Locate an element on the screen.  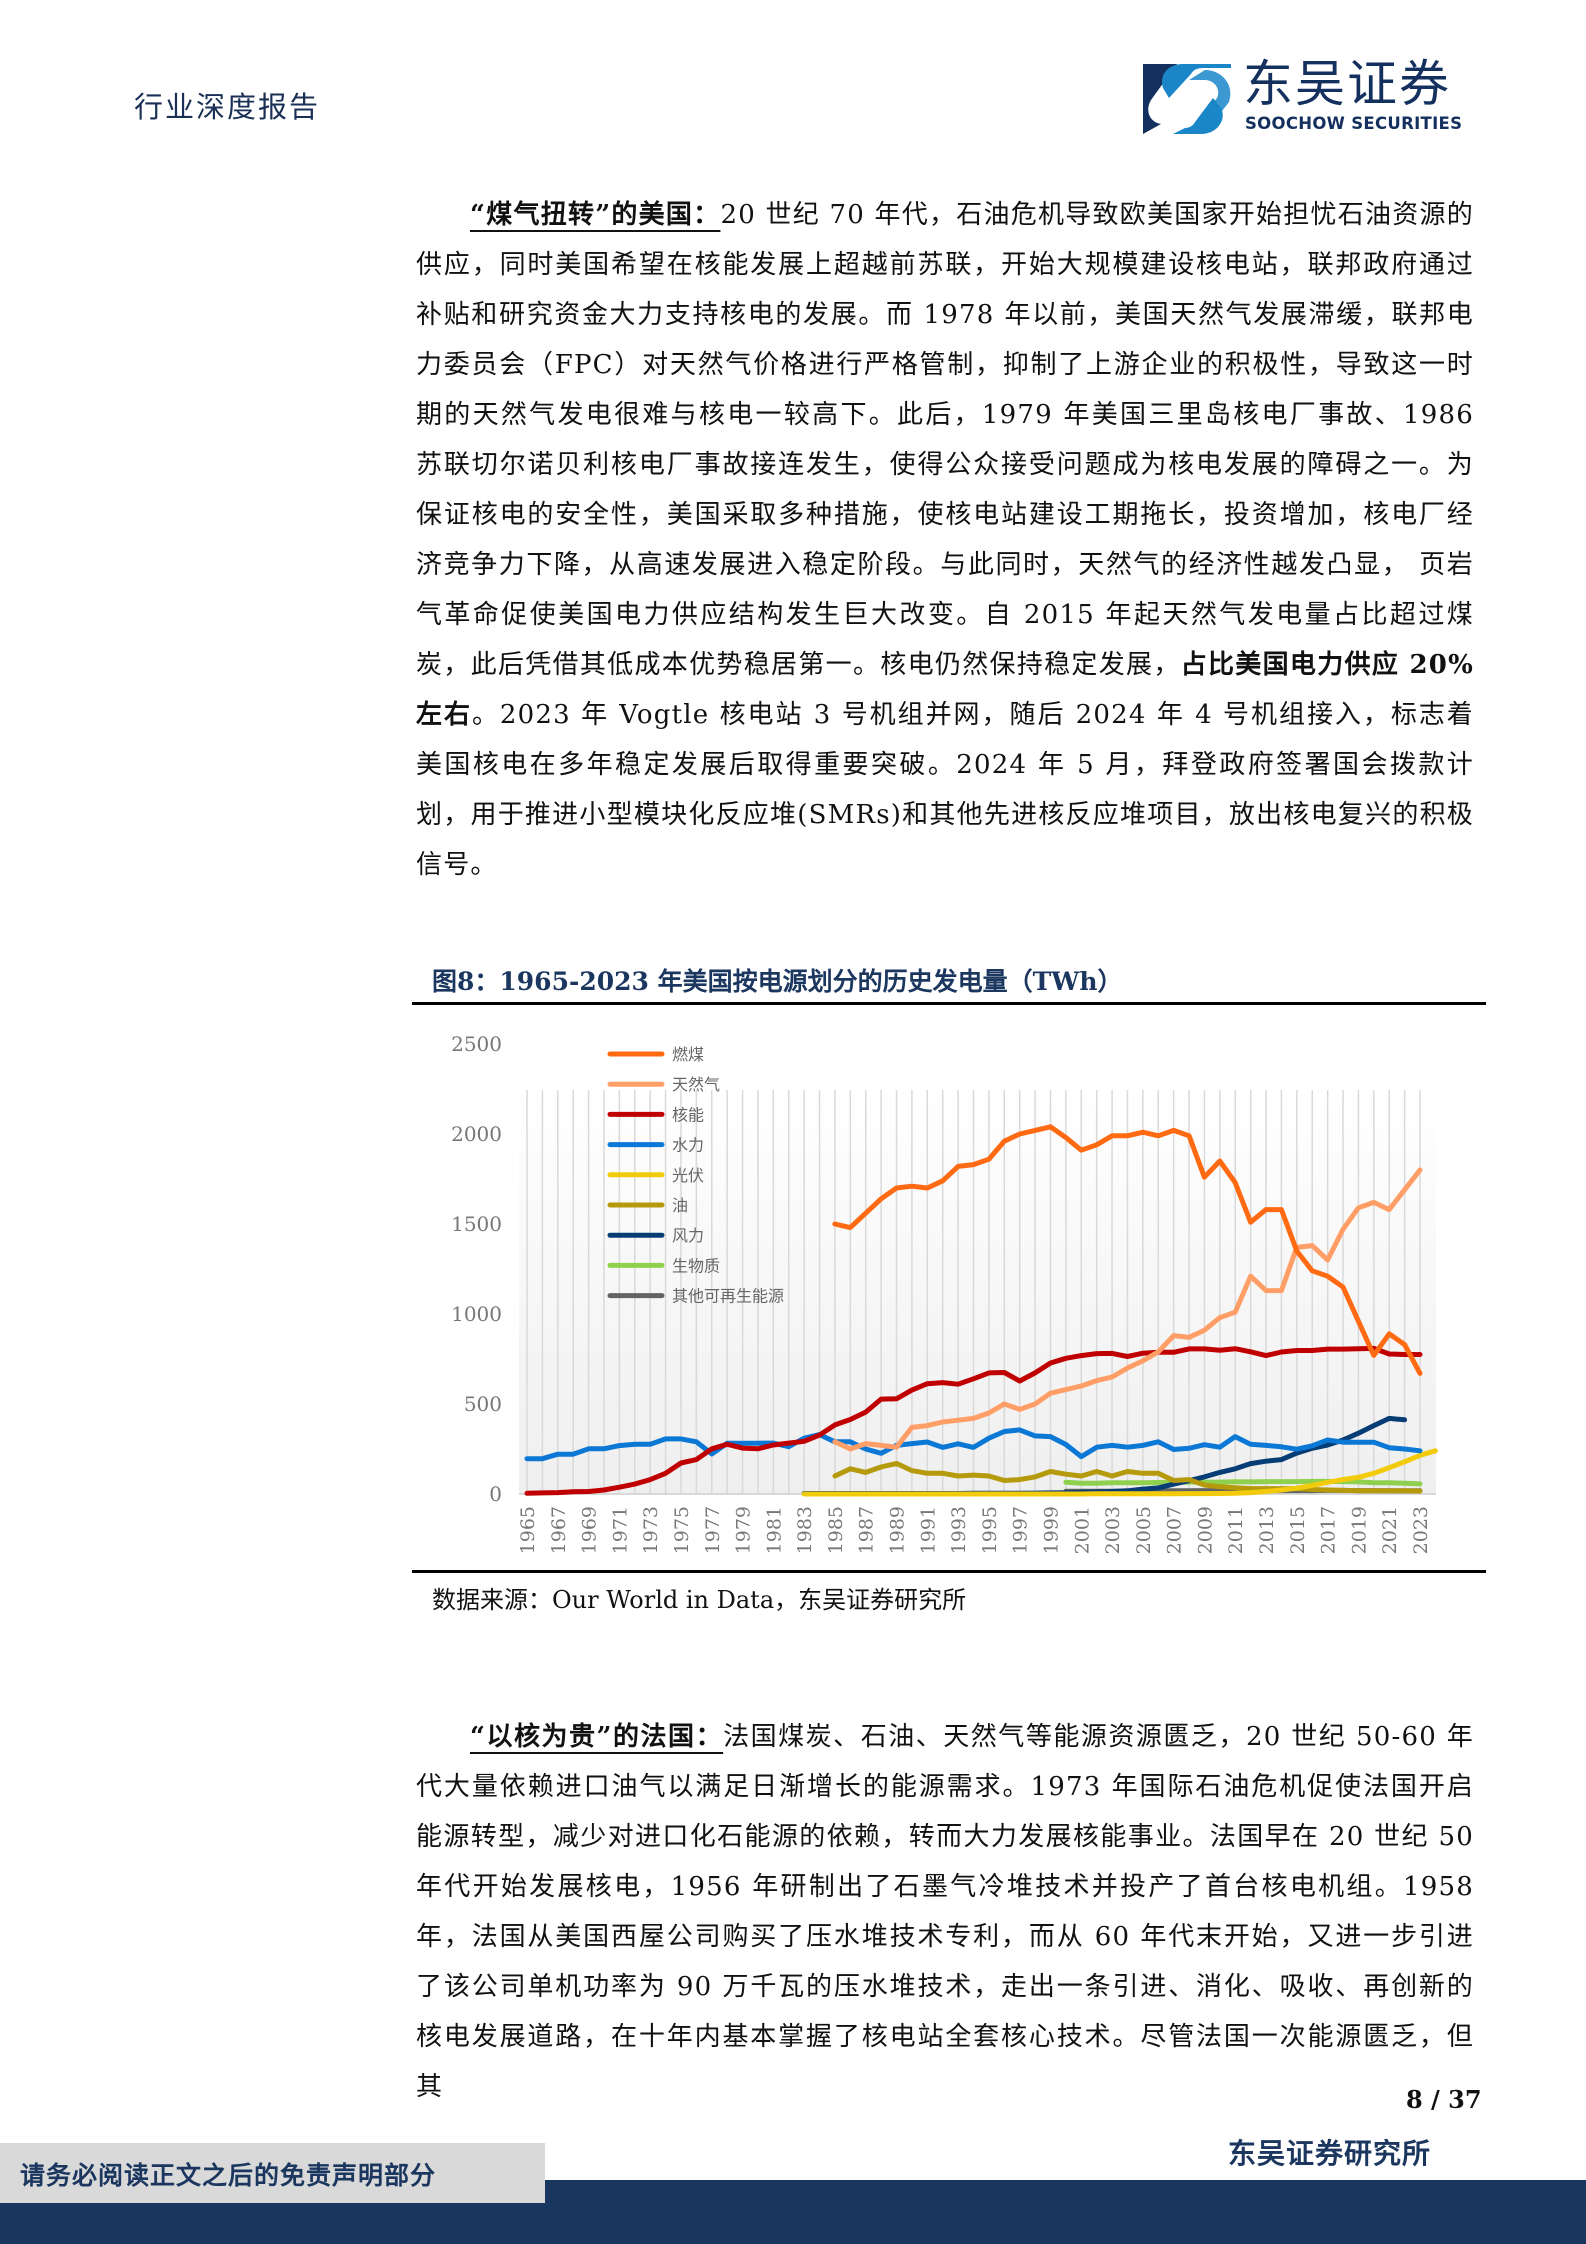
svg-text: 2007 is located at coordinates (1175, 1530).